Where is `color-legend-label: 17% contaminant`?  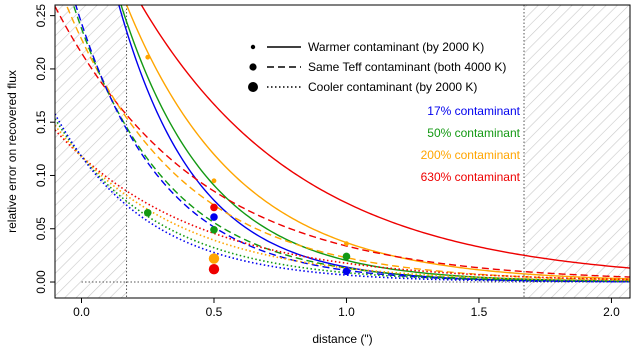
color-legend-label: 17% contaminant is located at coordinates (473, 111).